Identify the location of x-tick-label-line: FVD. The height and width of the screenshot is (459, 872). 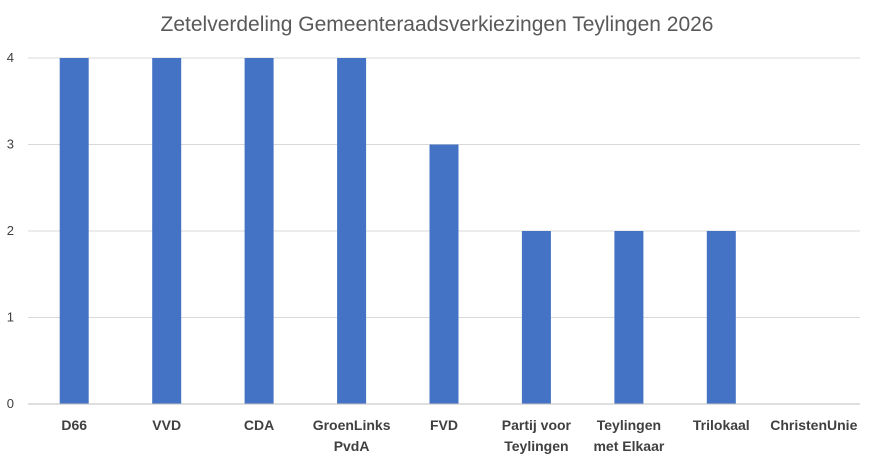
(444, 425).